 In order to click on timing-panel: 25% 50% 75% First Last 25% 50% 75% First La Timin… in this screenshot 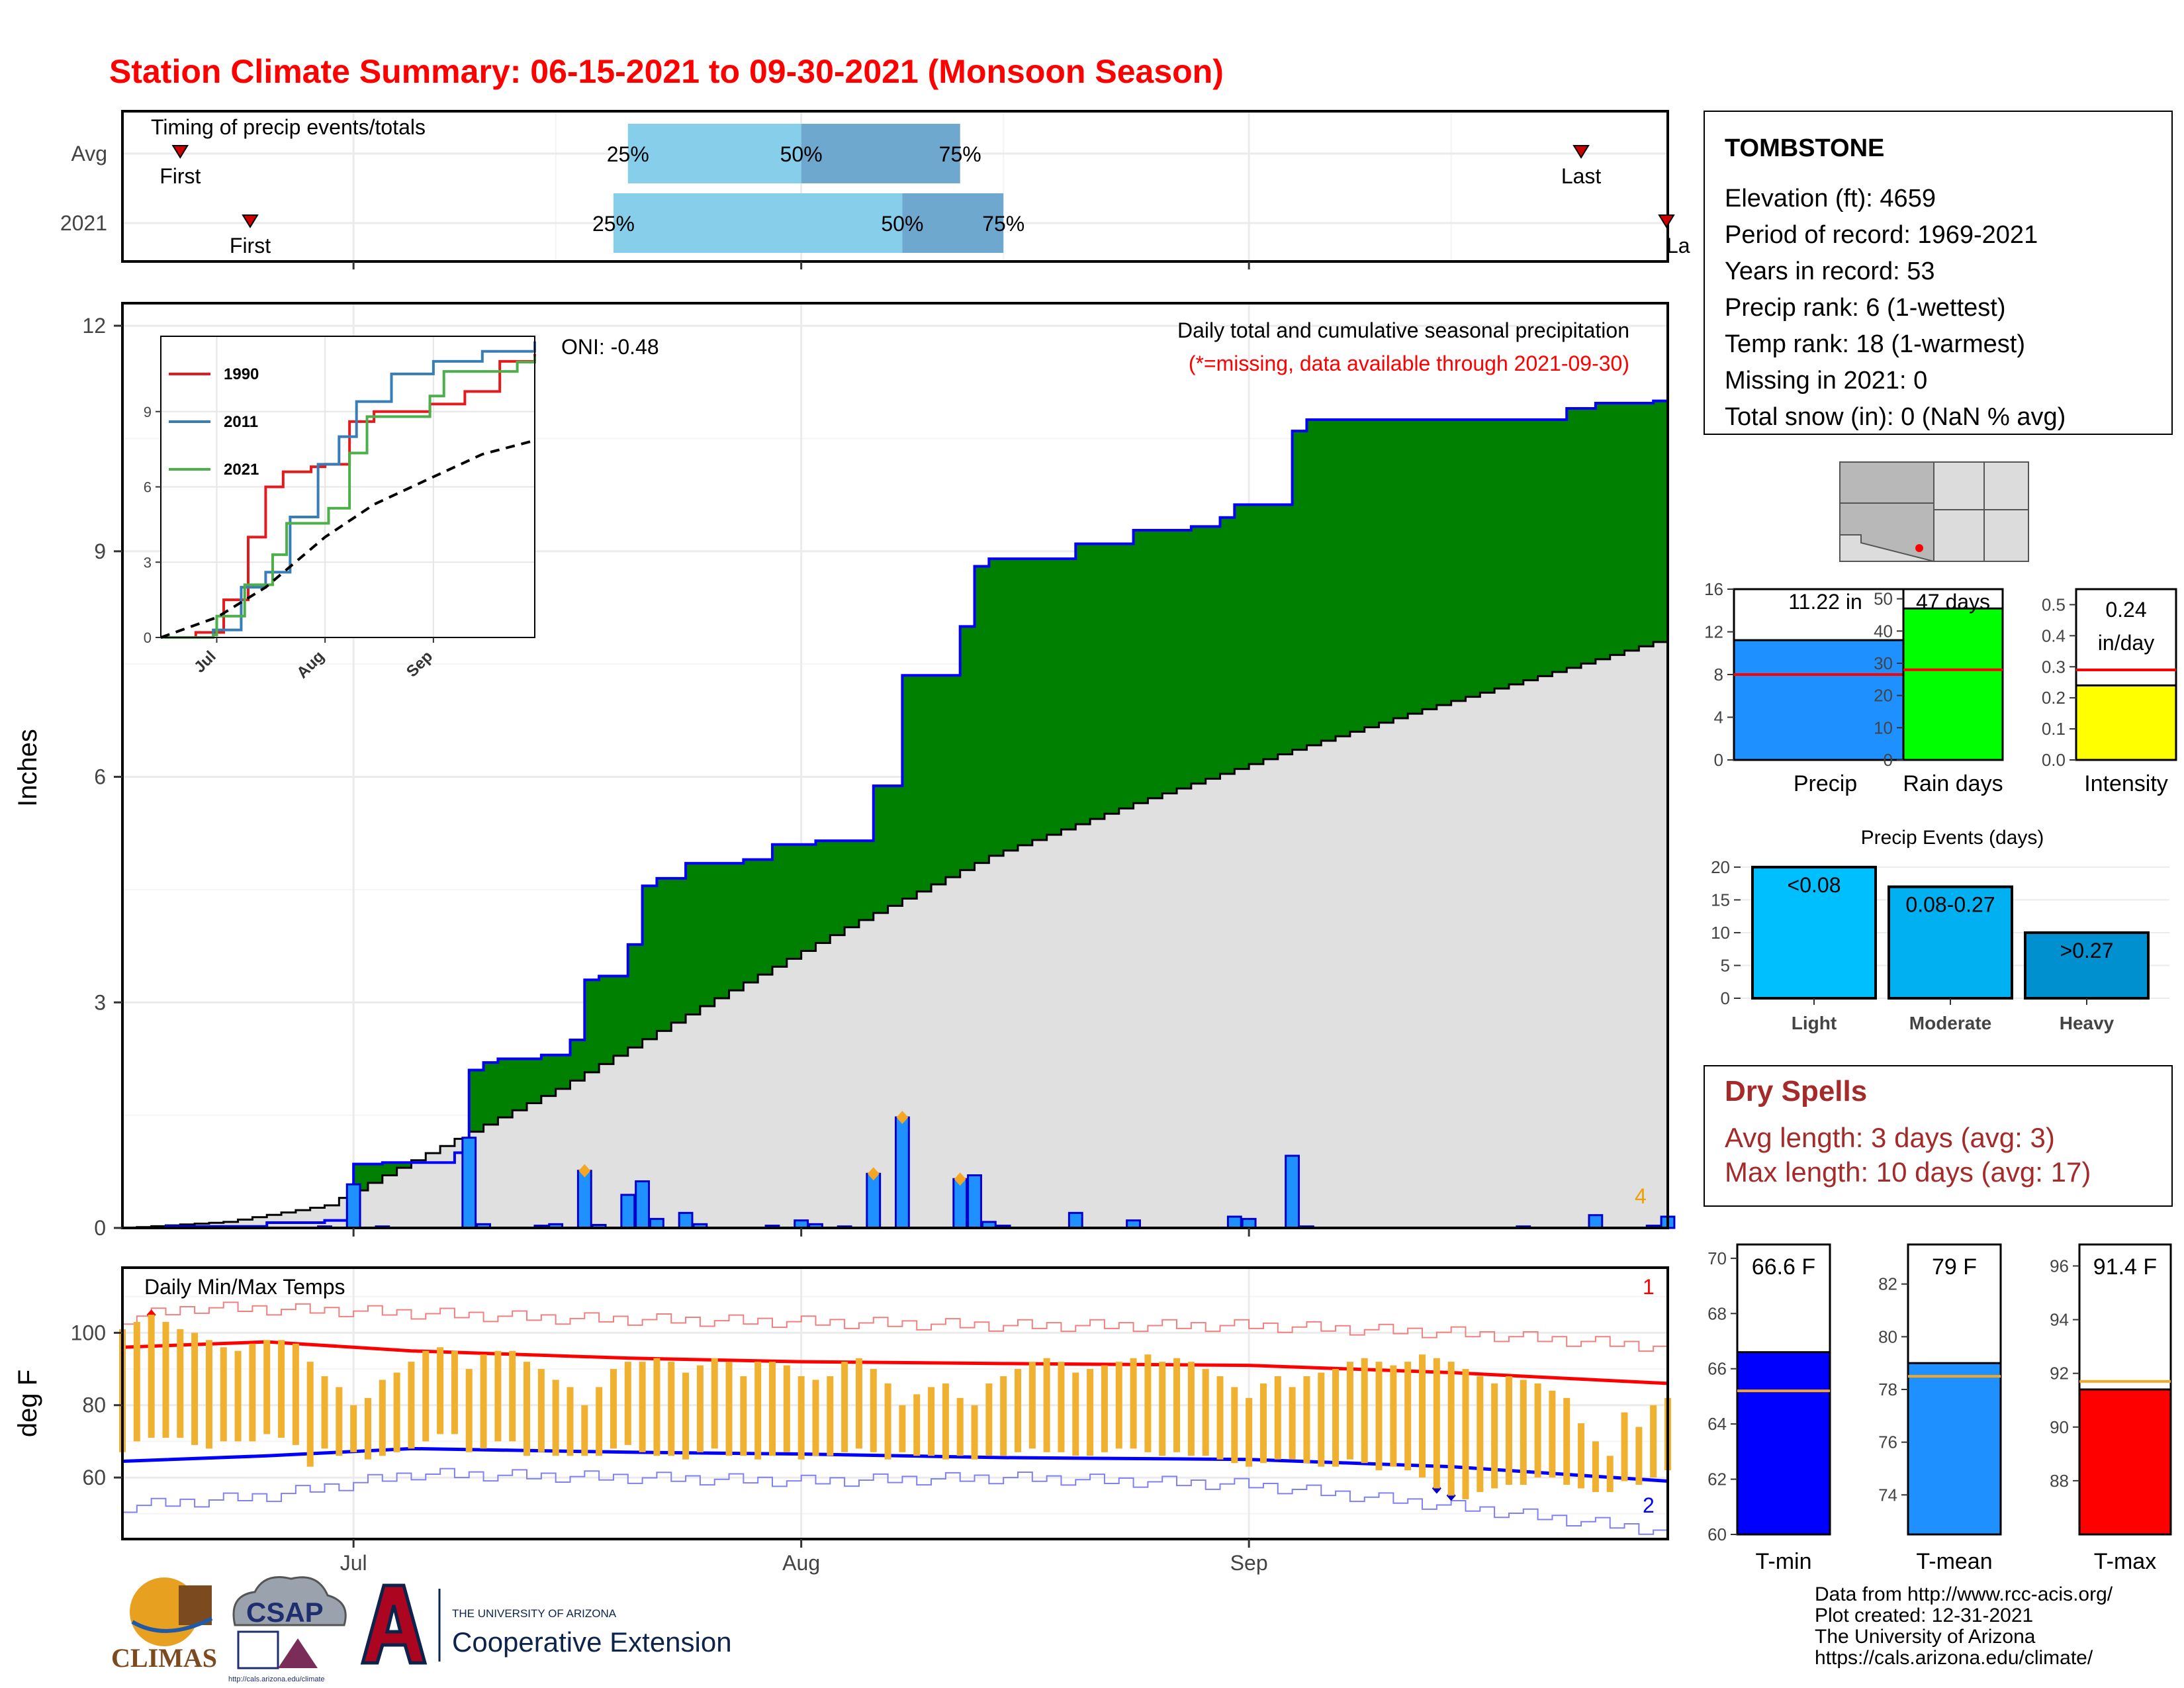, I will do `click(875, 189)`.